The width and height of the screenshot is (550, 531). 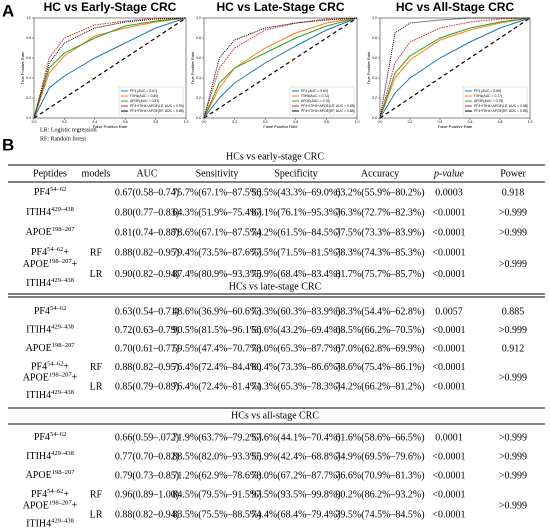 I want to click on peptide-residues: 429–438, so click(x=62, y=392).